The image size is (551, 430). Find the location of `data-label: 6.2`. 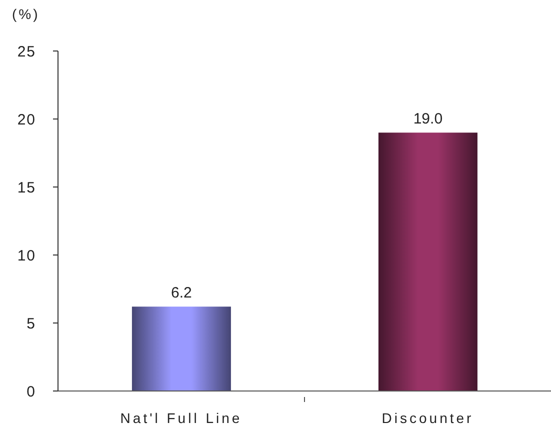

data-label: 6.2 is located at coordinates (181, 293).